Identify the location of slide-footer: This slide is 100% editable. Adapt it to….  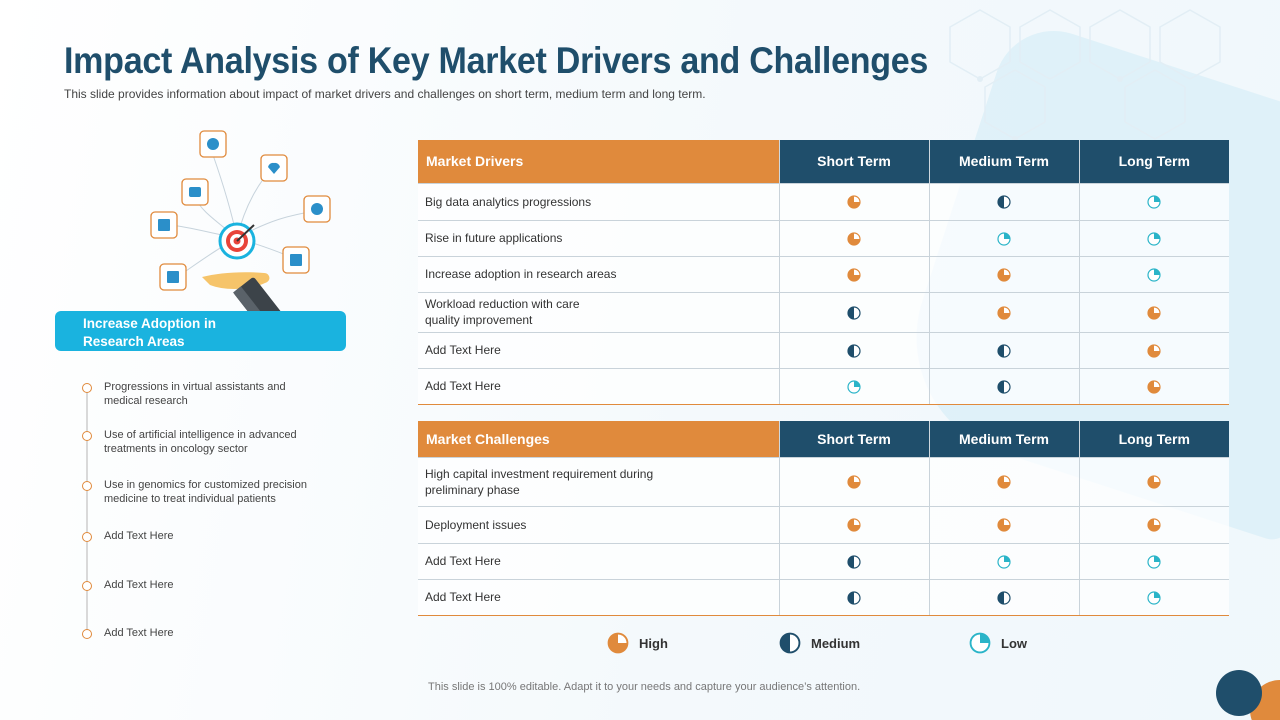
(644, 687).